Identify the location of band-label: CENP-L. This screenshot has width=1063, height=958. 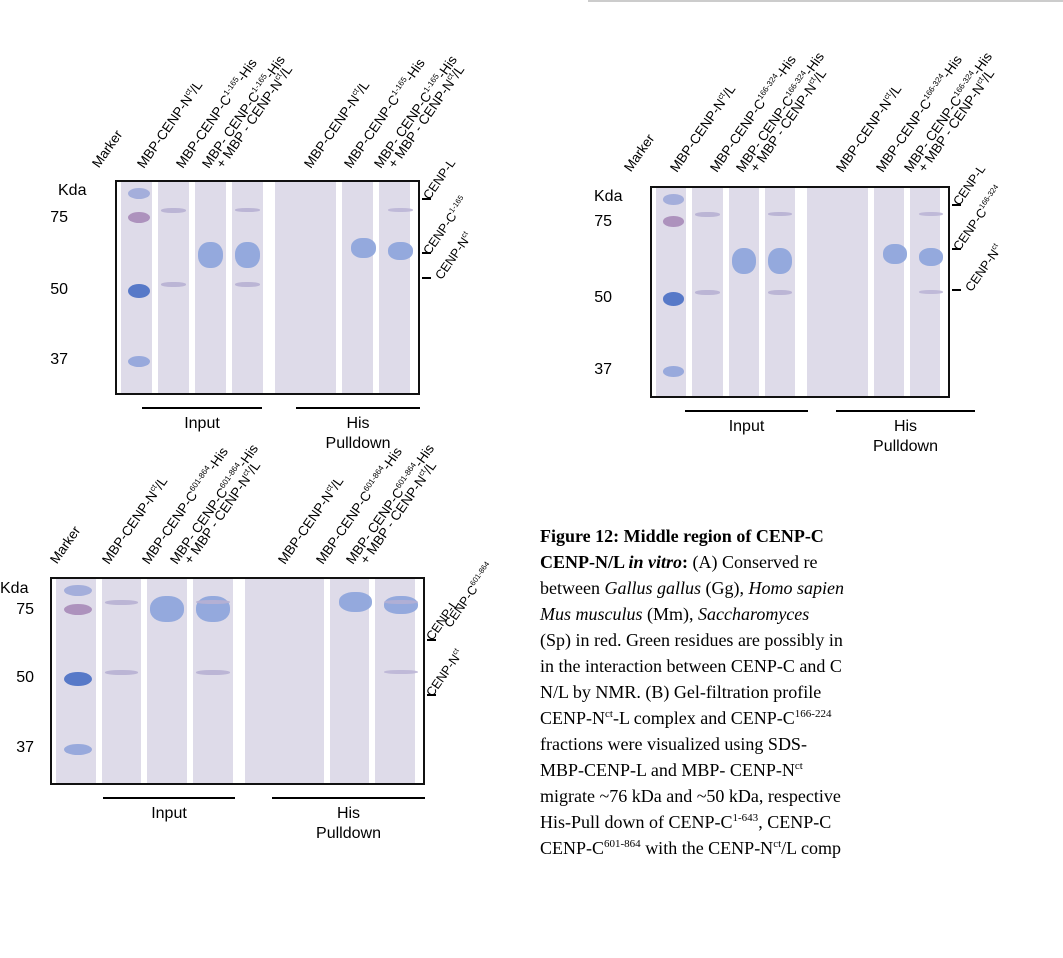
(439, 179).